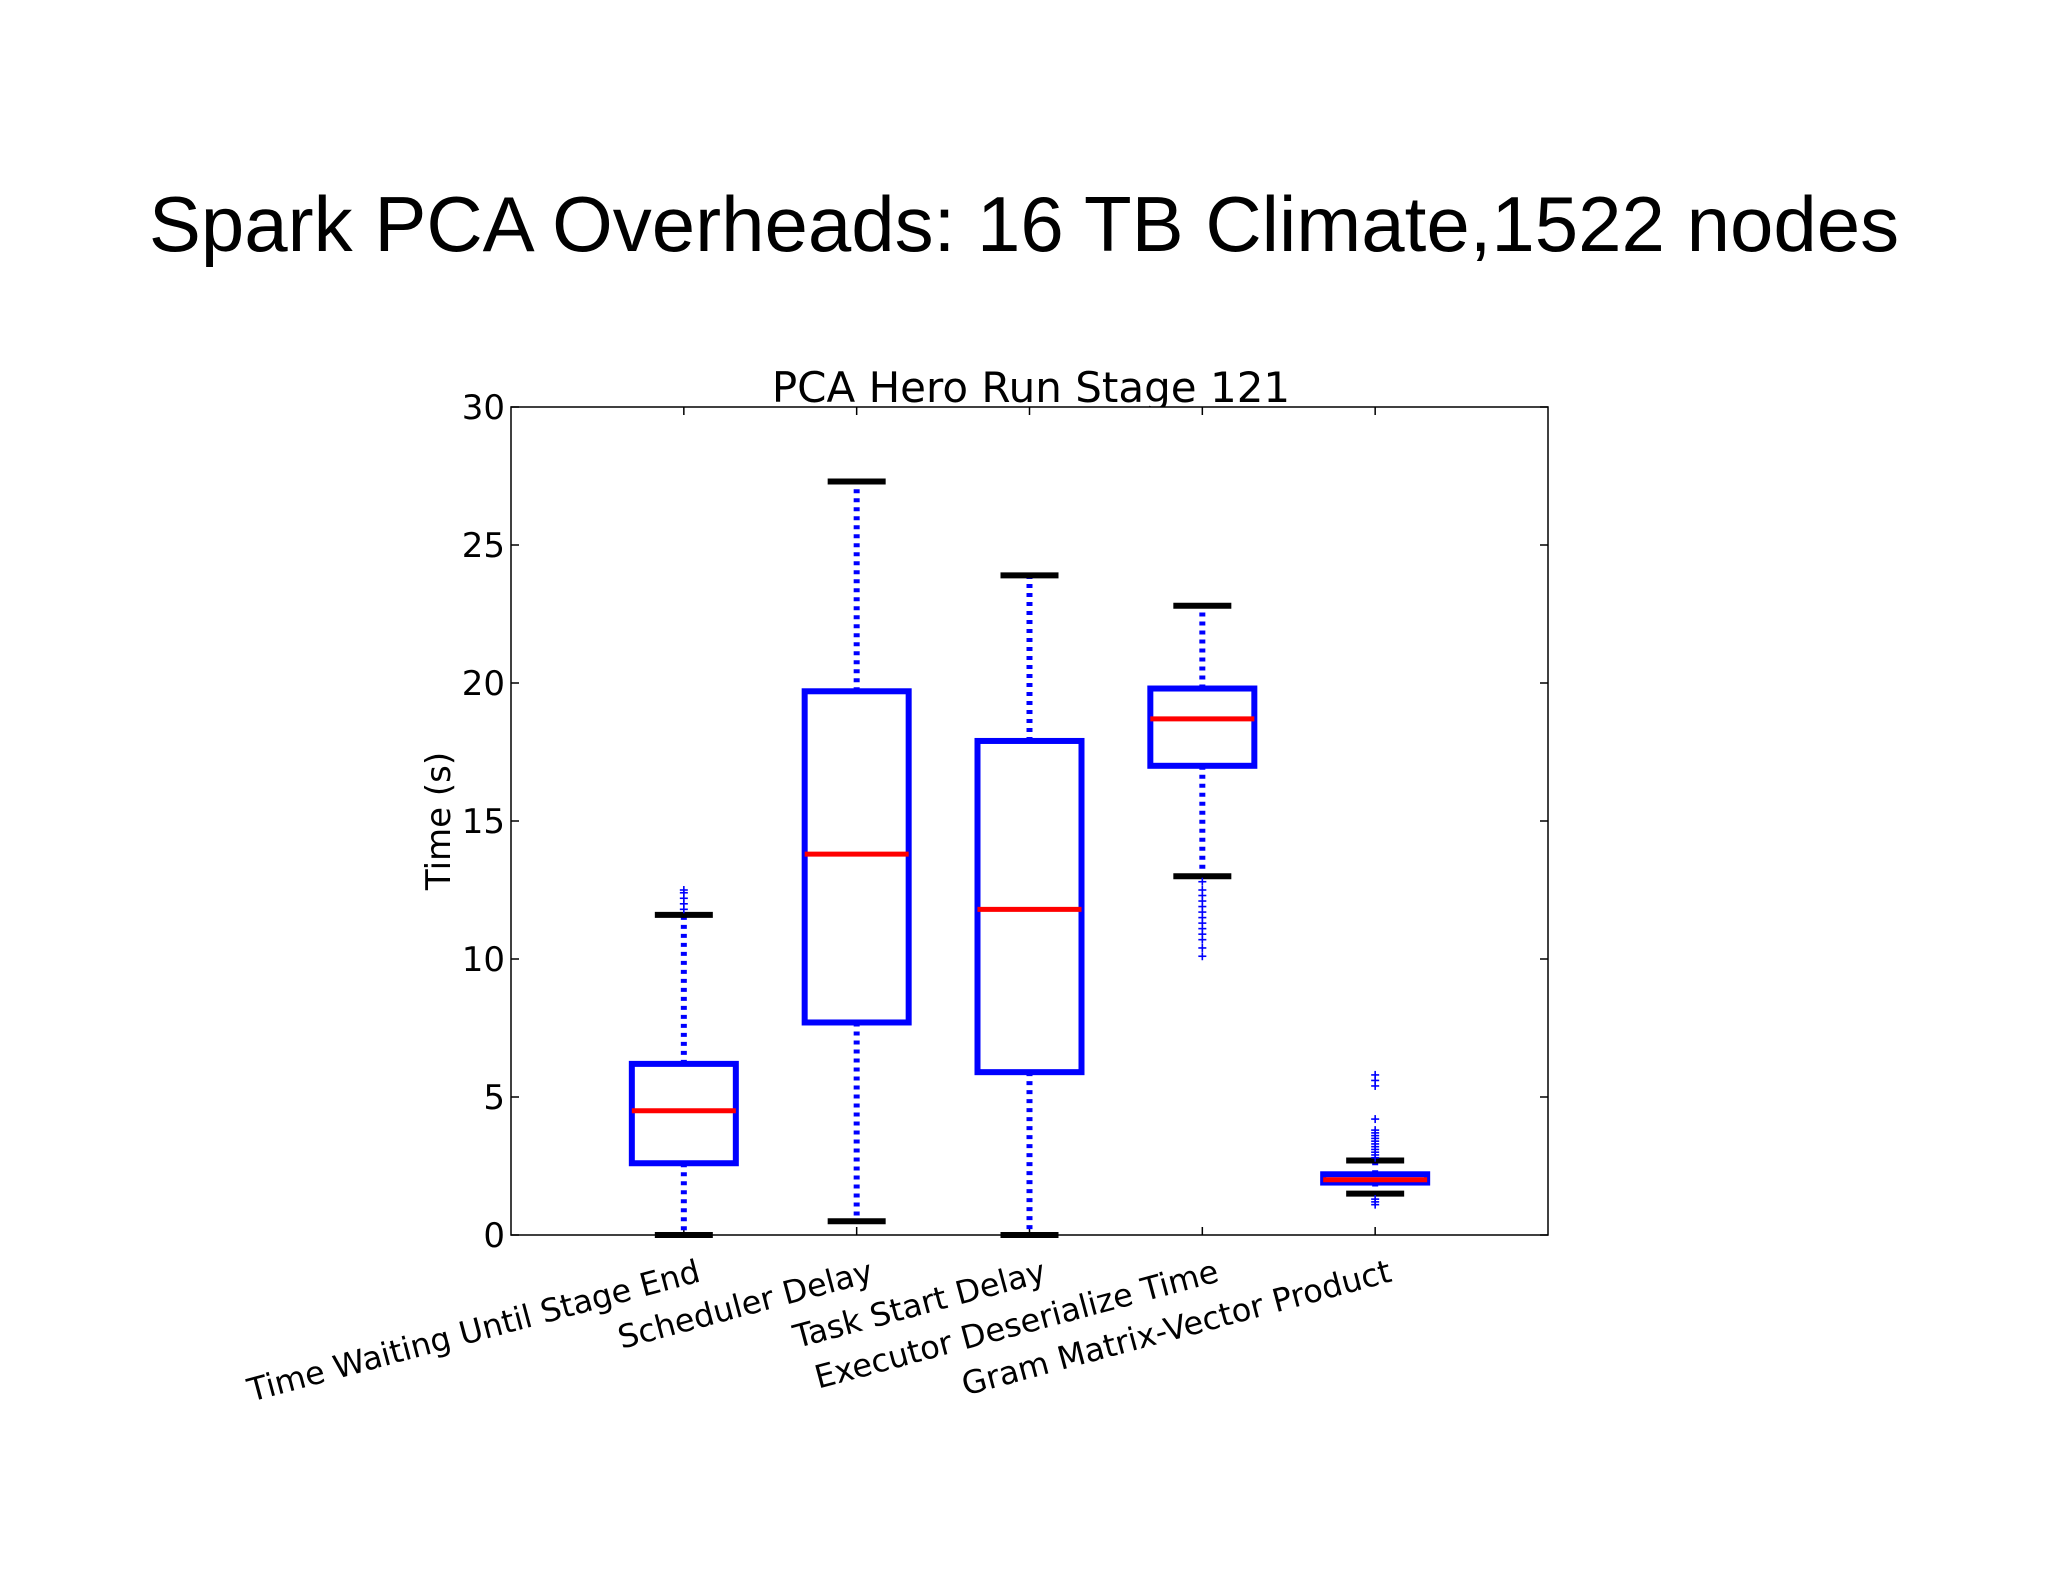  I want to click on y-tick-label: 5, so click(494, 1098).